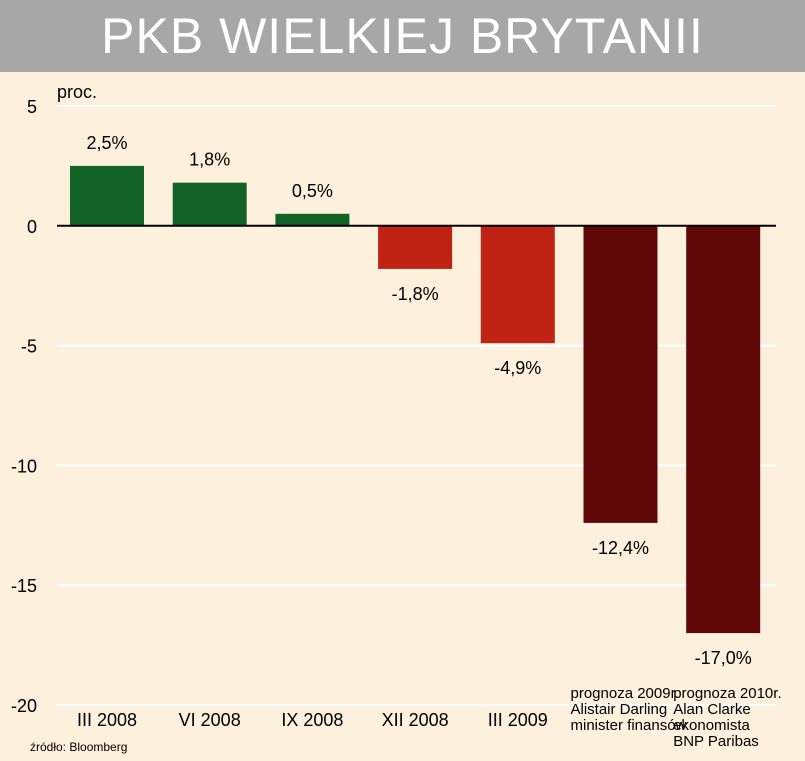 The height and width of the screenshot is (761, 805). What do you see at coordinates (24, 586) in the screenshot?
I see `y-tick-label: -15` at bounding box center [24, 586].